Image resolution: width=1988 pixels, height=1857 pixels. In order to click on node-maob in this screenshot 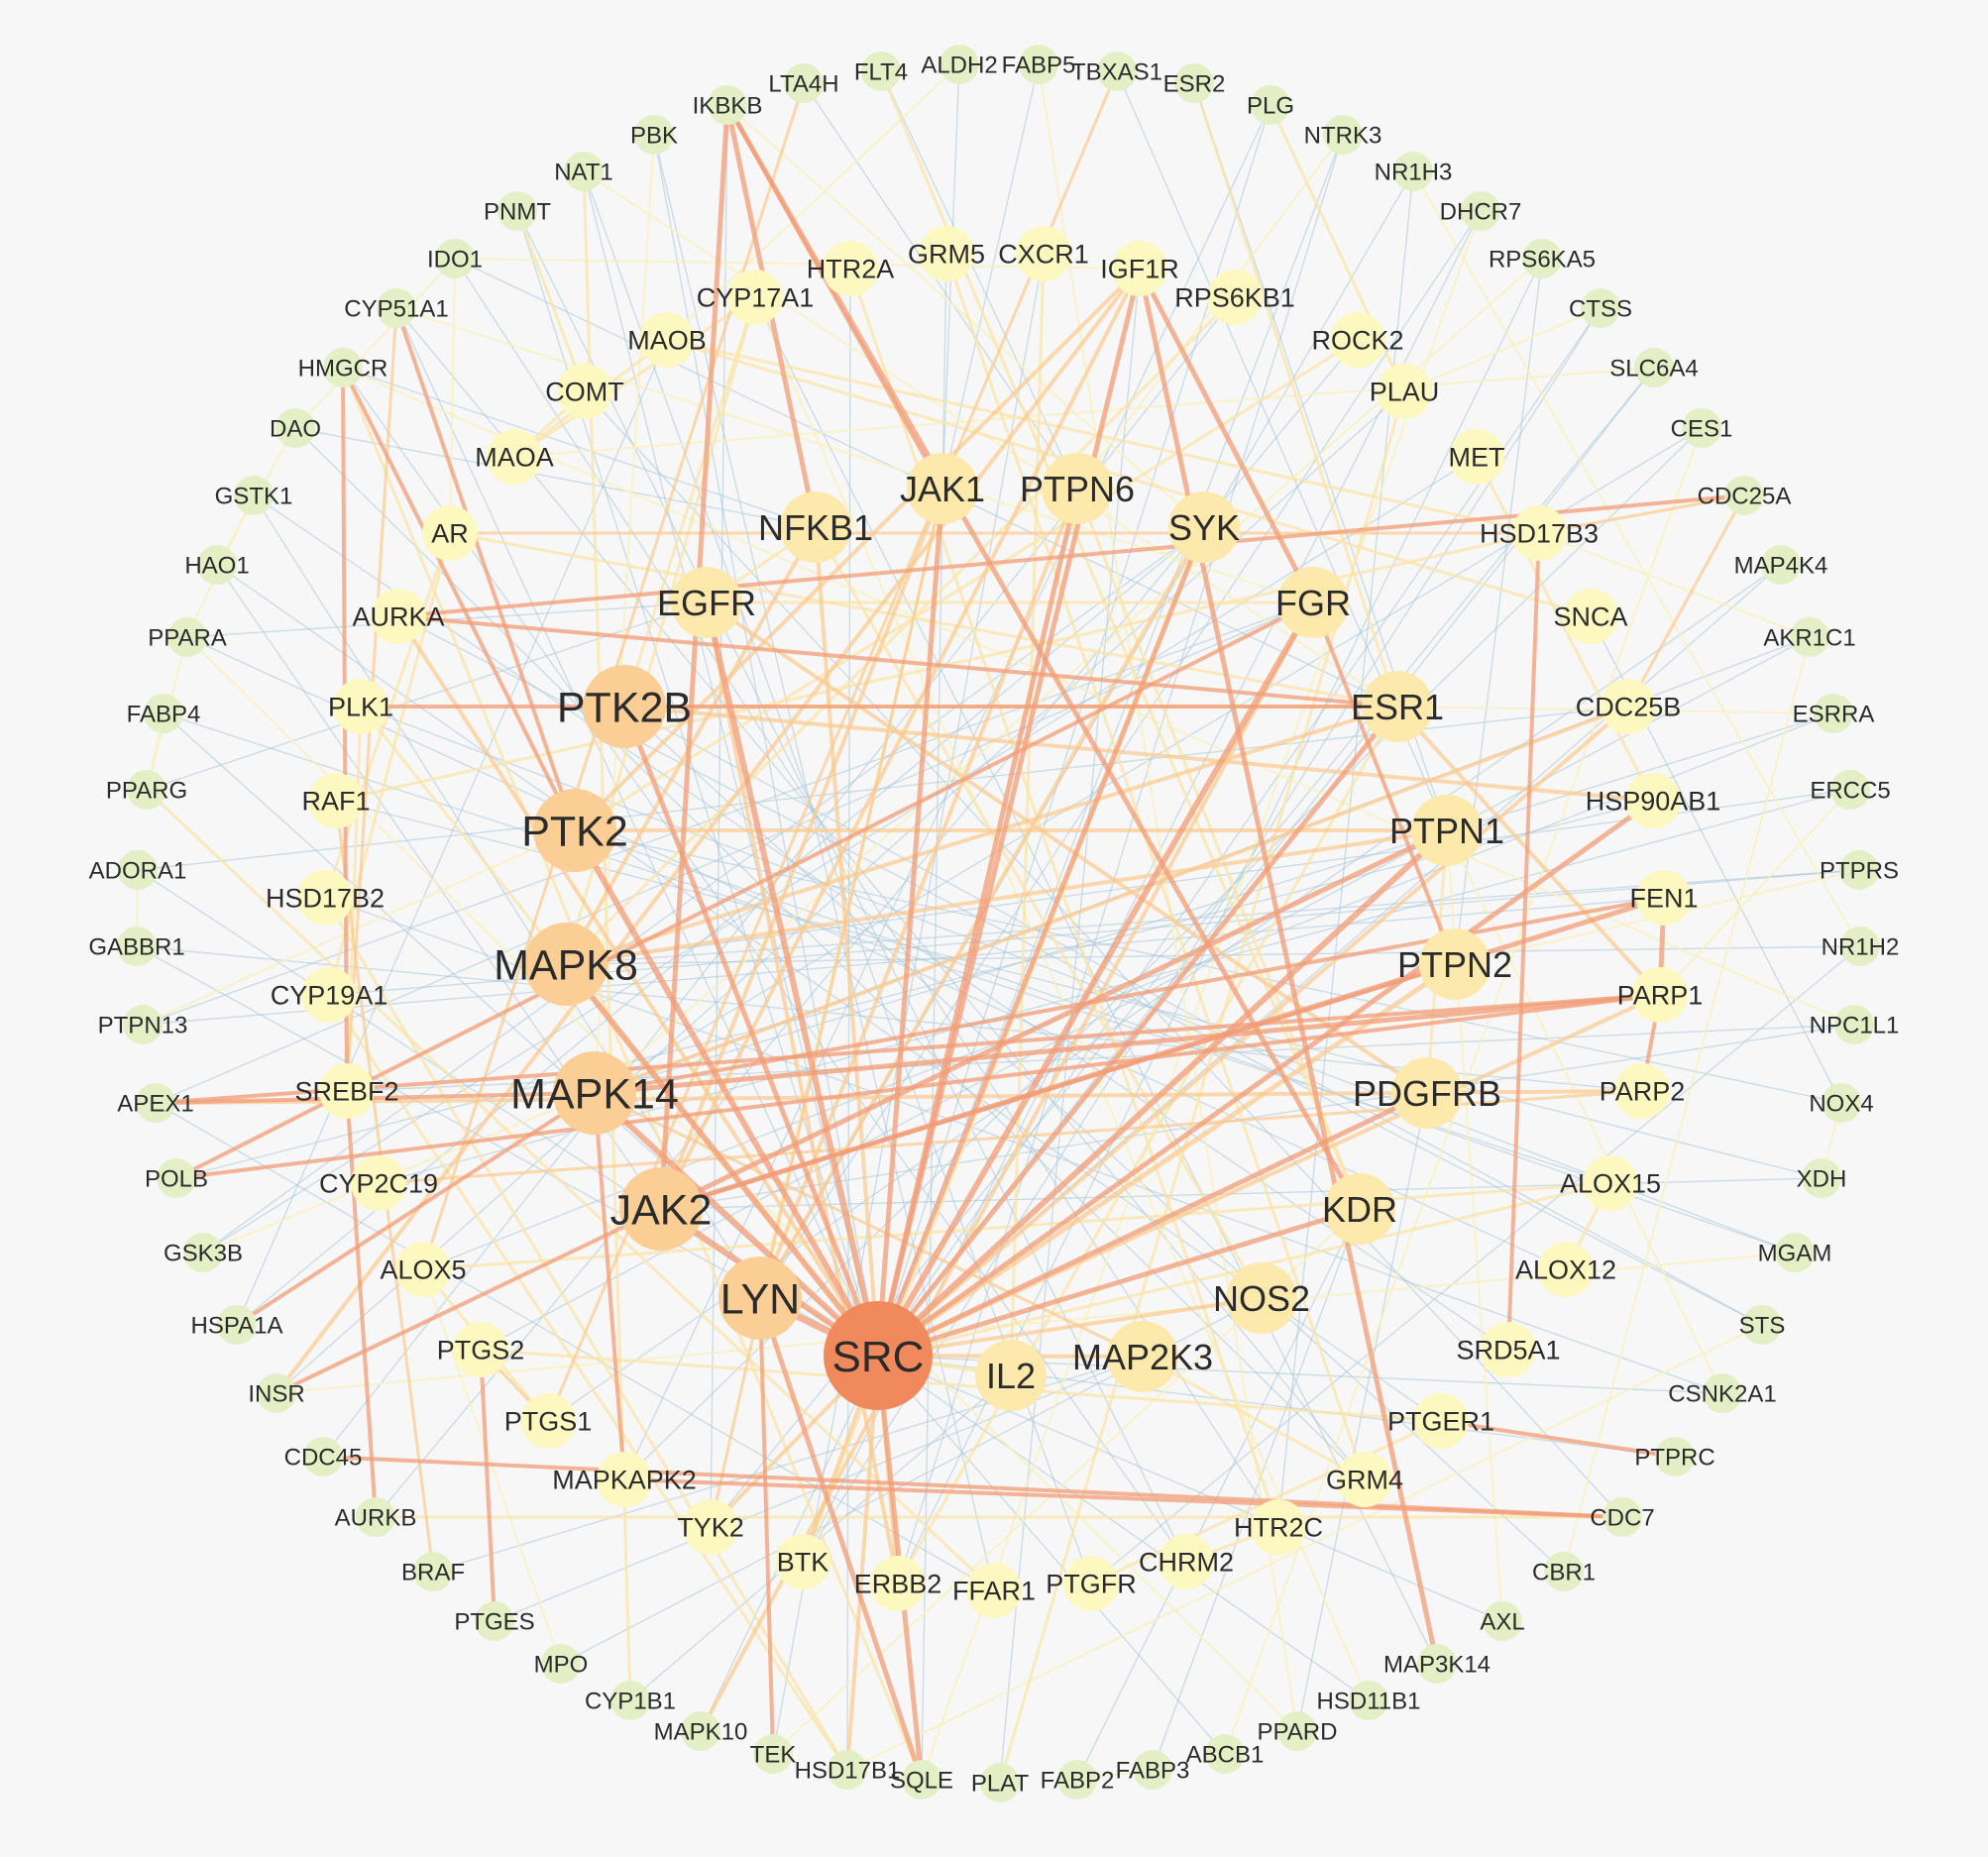, I will do `click(667, 340)`.